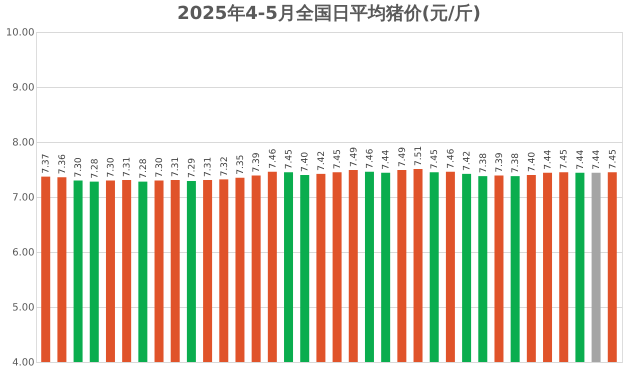 This screenshot has width=627, height=372. I want to click on data-label: 7.29, so click(192, 168).